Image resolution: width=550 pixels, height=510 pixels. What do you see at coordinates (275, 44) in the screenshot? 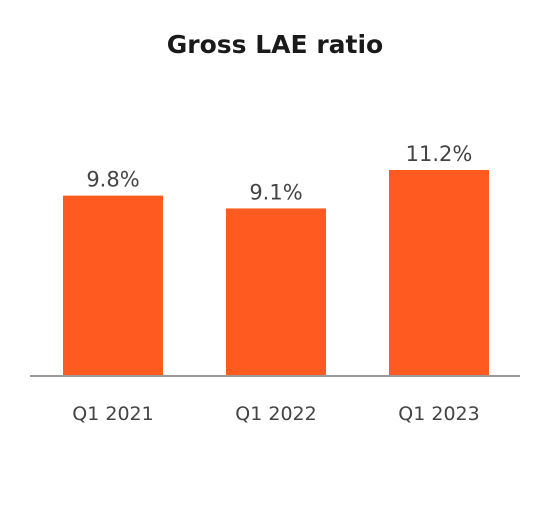
I see `chart-title: Gross LAE ratio` at bounding box center [275, 44].